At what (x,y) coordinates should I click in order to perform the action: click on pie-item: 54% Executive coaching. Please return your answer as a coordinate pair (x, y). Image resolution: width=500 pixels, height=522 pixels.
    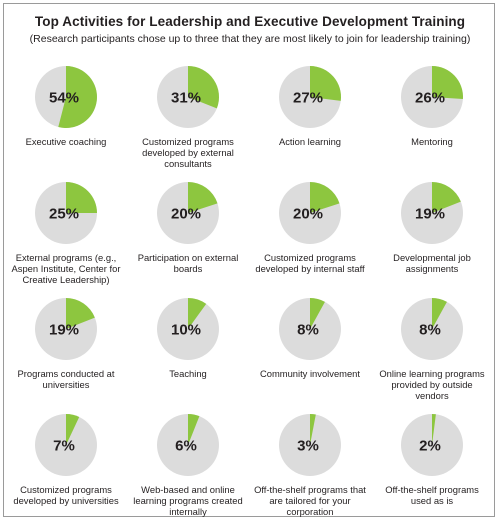
    Looking at the image, I should click on (66, 113).